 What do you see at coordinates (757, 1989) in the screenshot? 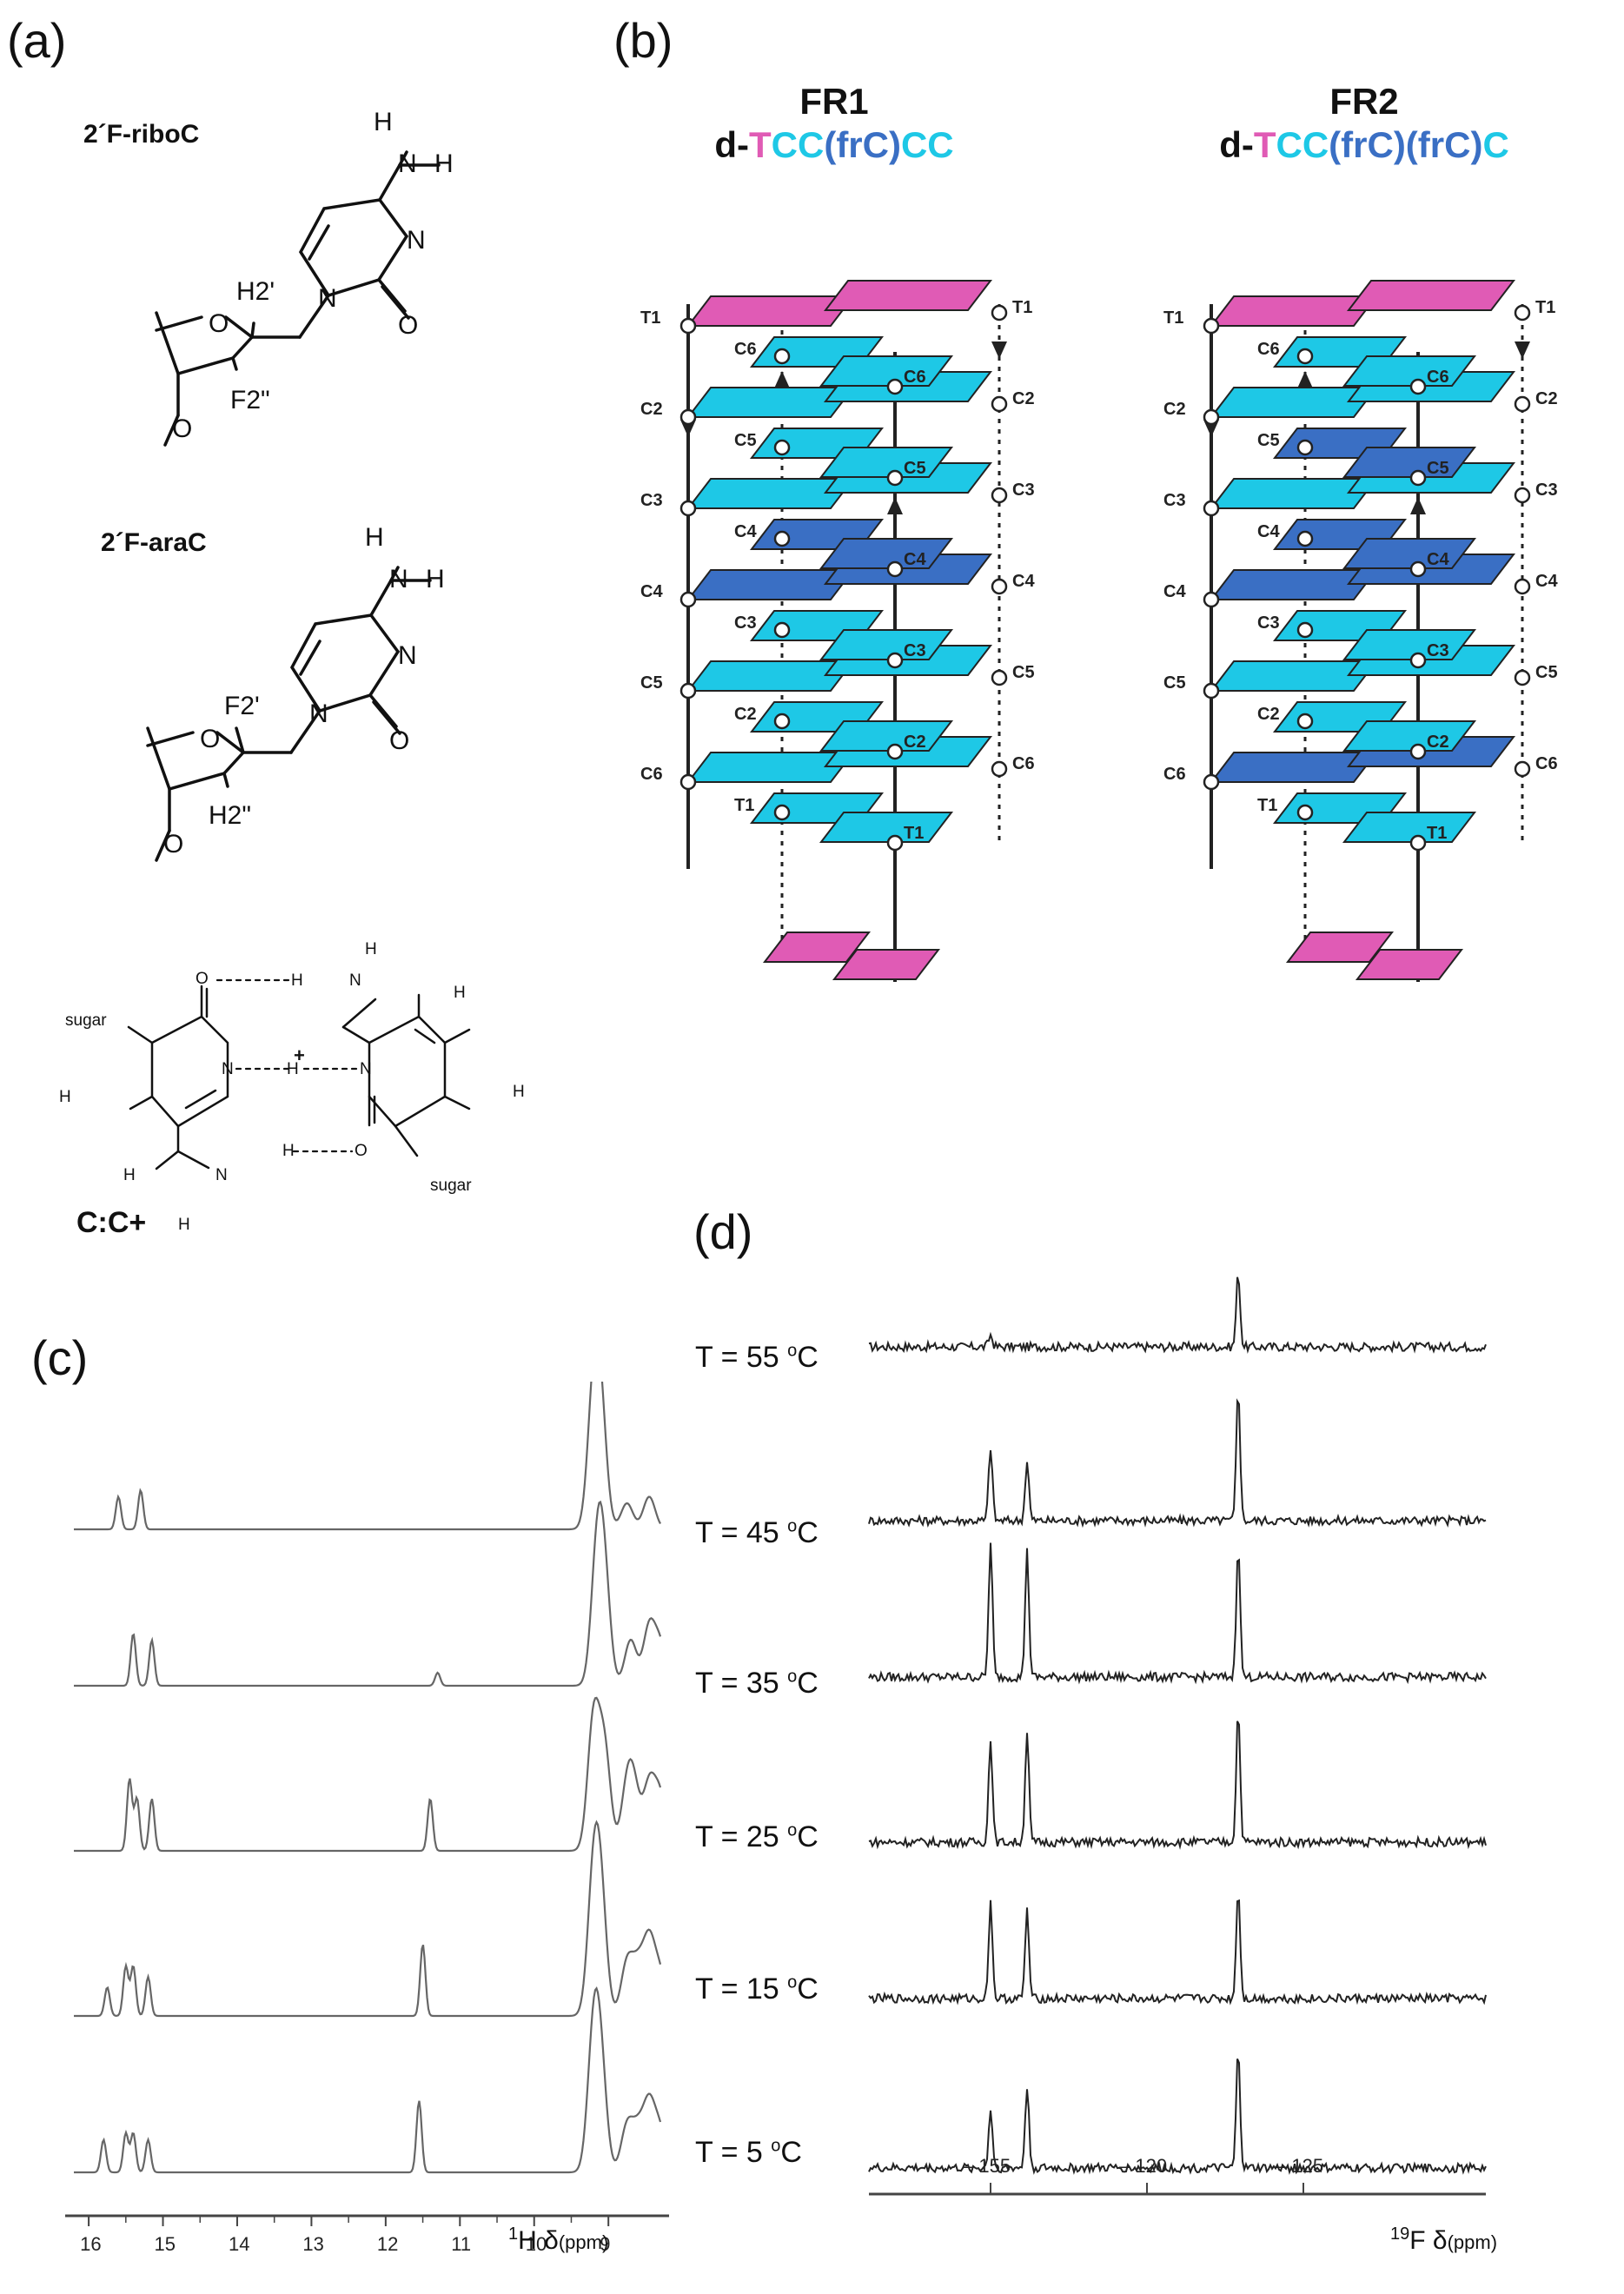
I see `temperature-label: T = 15 oC` at bounding box center [757, 1989].